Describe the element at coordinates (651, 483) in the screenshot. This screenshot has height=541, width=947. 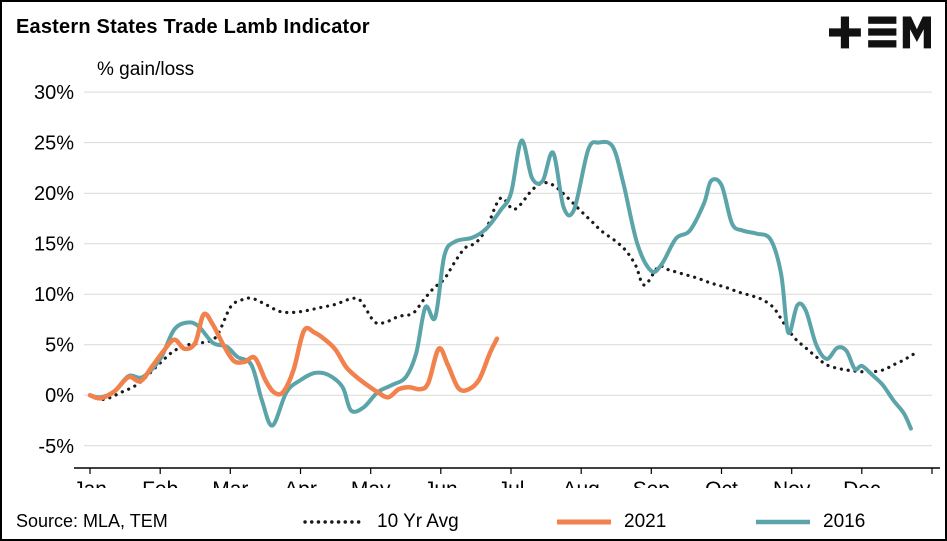
I see `svg-text: Sep` at that location.